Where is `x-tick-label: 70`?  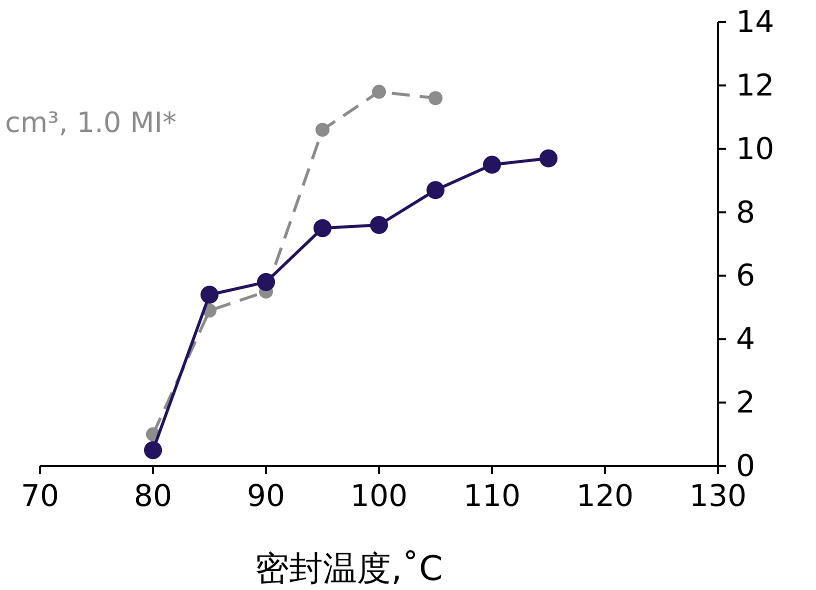
x-tick-label: 70 is located at coordinates (40, 496).